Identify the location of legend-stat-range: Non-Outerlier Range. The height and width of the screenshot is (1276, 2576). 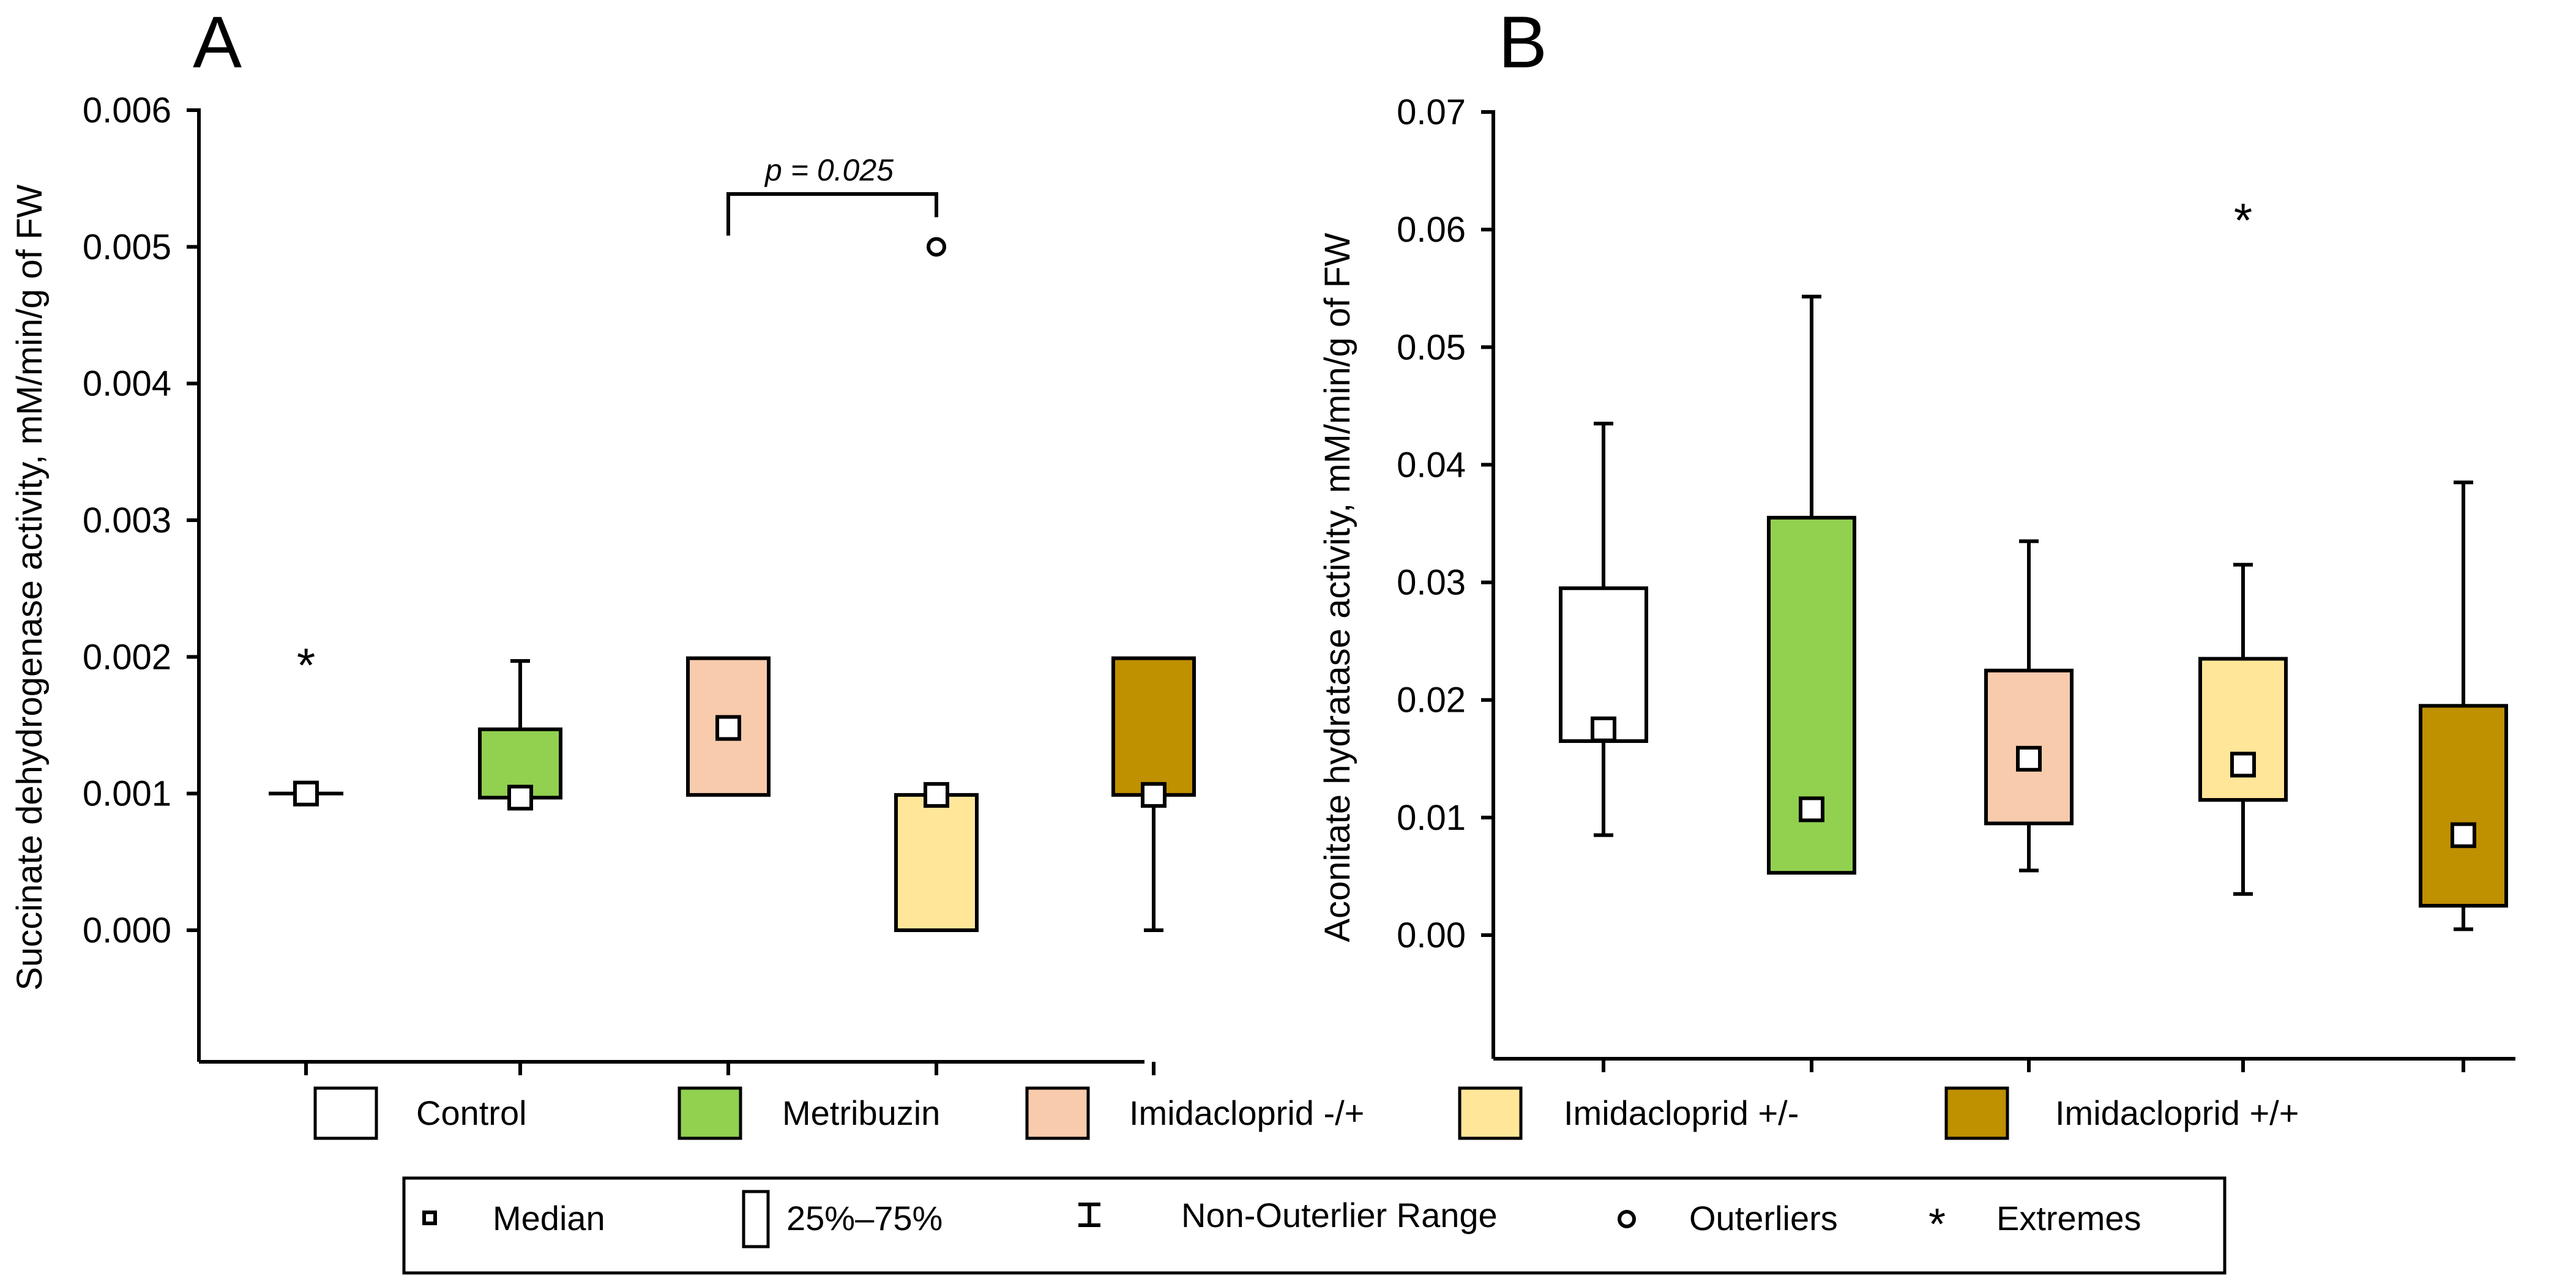
(1339, 1215).